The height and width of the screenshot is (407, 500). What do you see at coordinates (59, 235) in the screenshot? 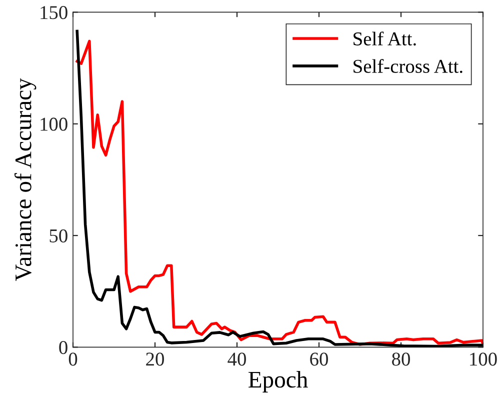
I see `y-tick-label: 50` at bounding box center [59, 235].